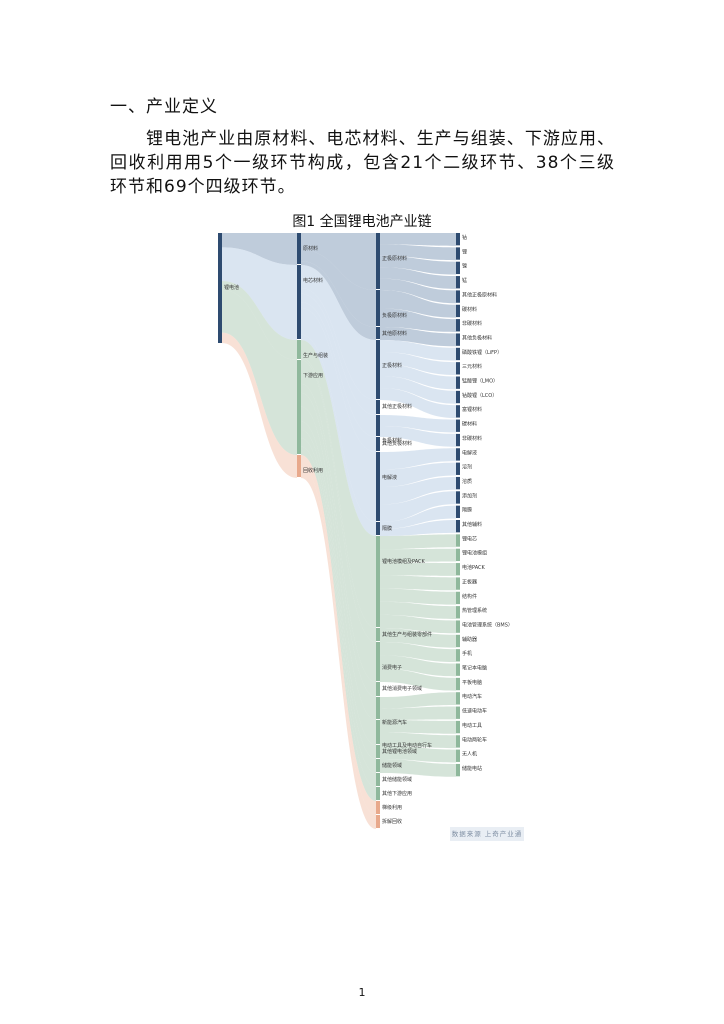 The image size is (724, 1024). Describe the element at coordinates (482, 352) in the screenshot. I see `label-level3: 磷酸铁锂（LiFP）` at that location.